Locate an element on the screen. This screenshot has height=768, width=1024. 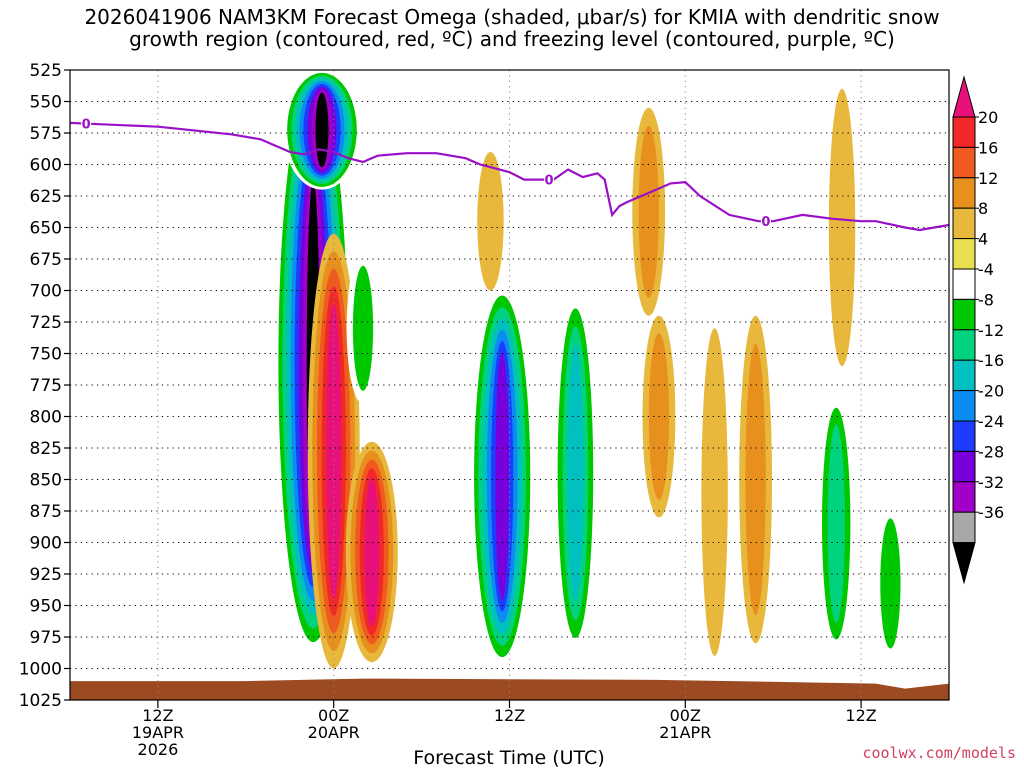
colorbar: 20 16 12 8 4 -4 -8 -12 -16 -20 -24 -28 -32 -36 is located at coordinates (978, 330).